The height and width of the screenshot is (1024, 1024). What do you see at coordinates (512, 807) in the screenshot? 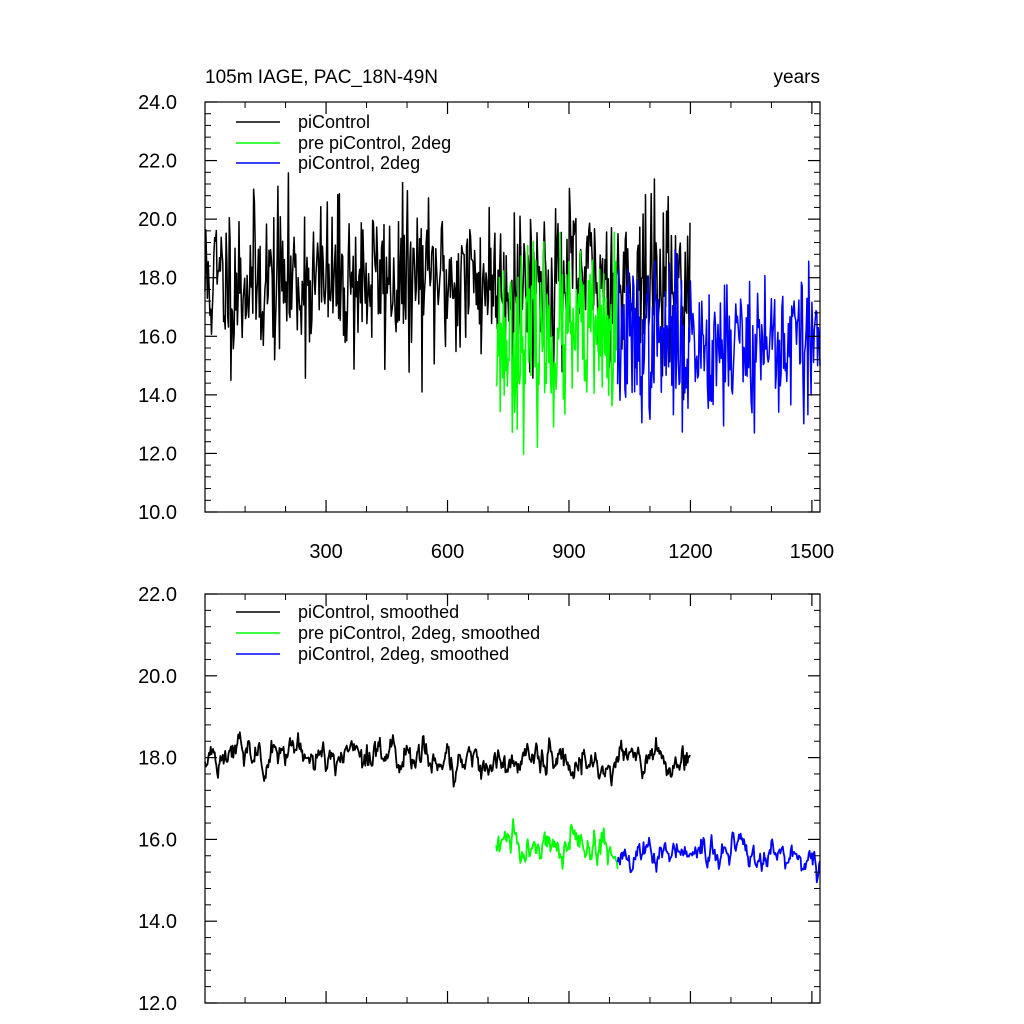
I see `bottom-series-lines` at bounding box center [512, 807].